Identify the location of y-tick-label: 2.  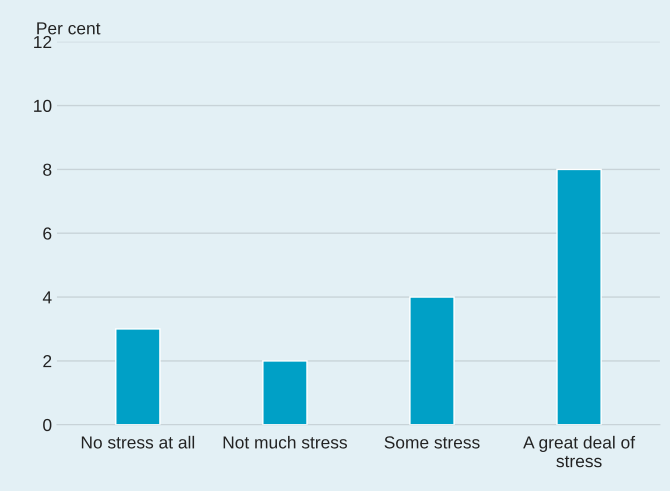
(47, 361).